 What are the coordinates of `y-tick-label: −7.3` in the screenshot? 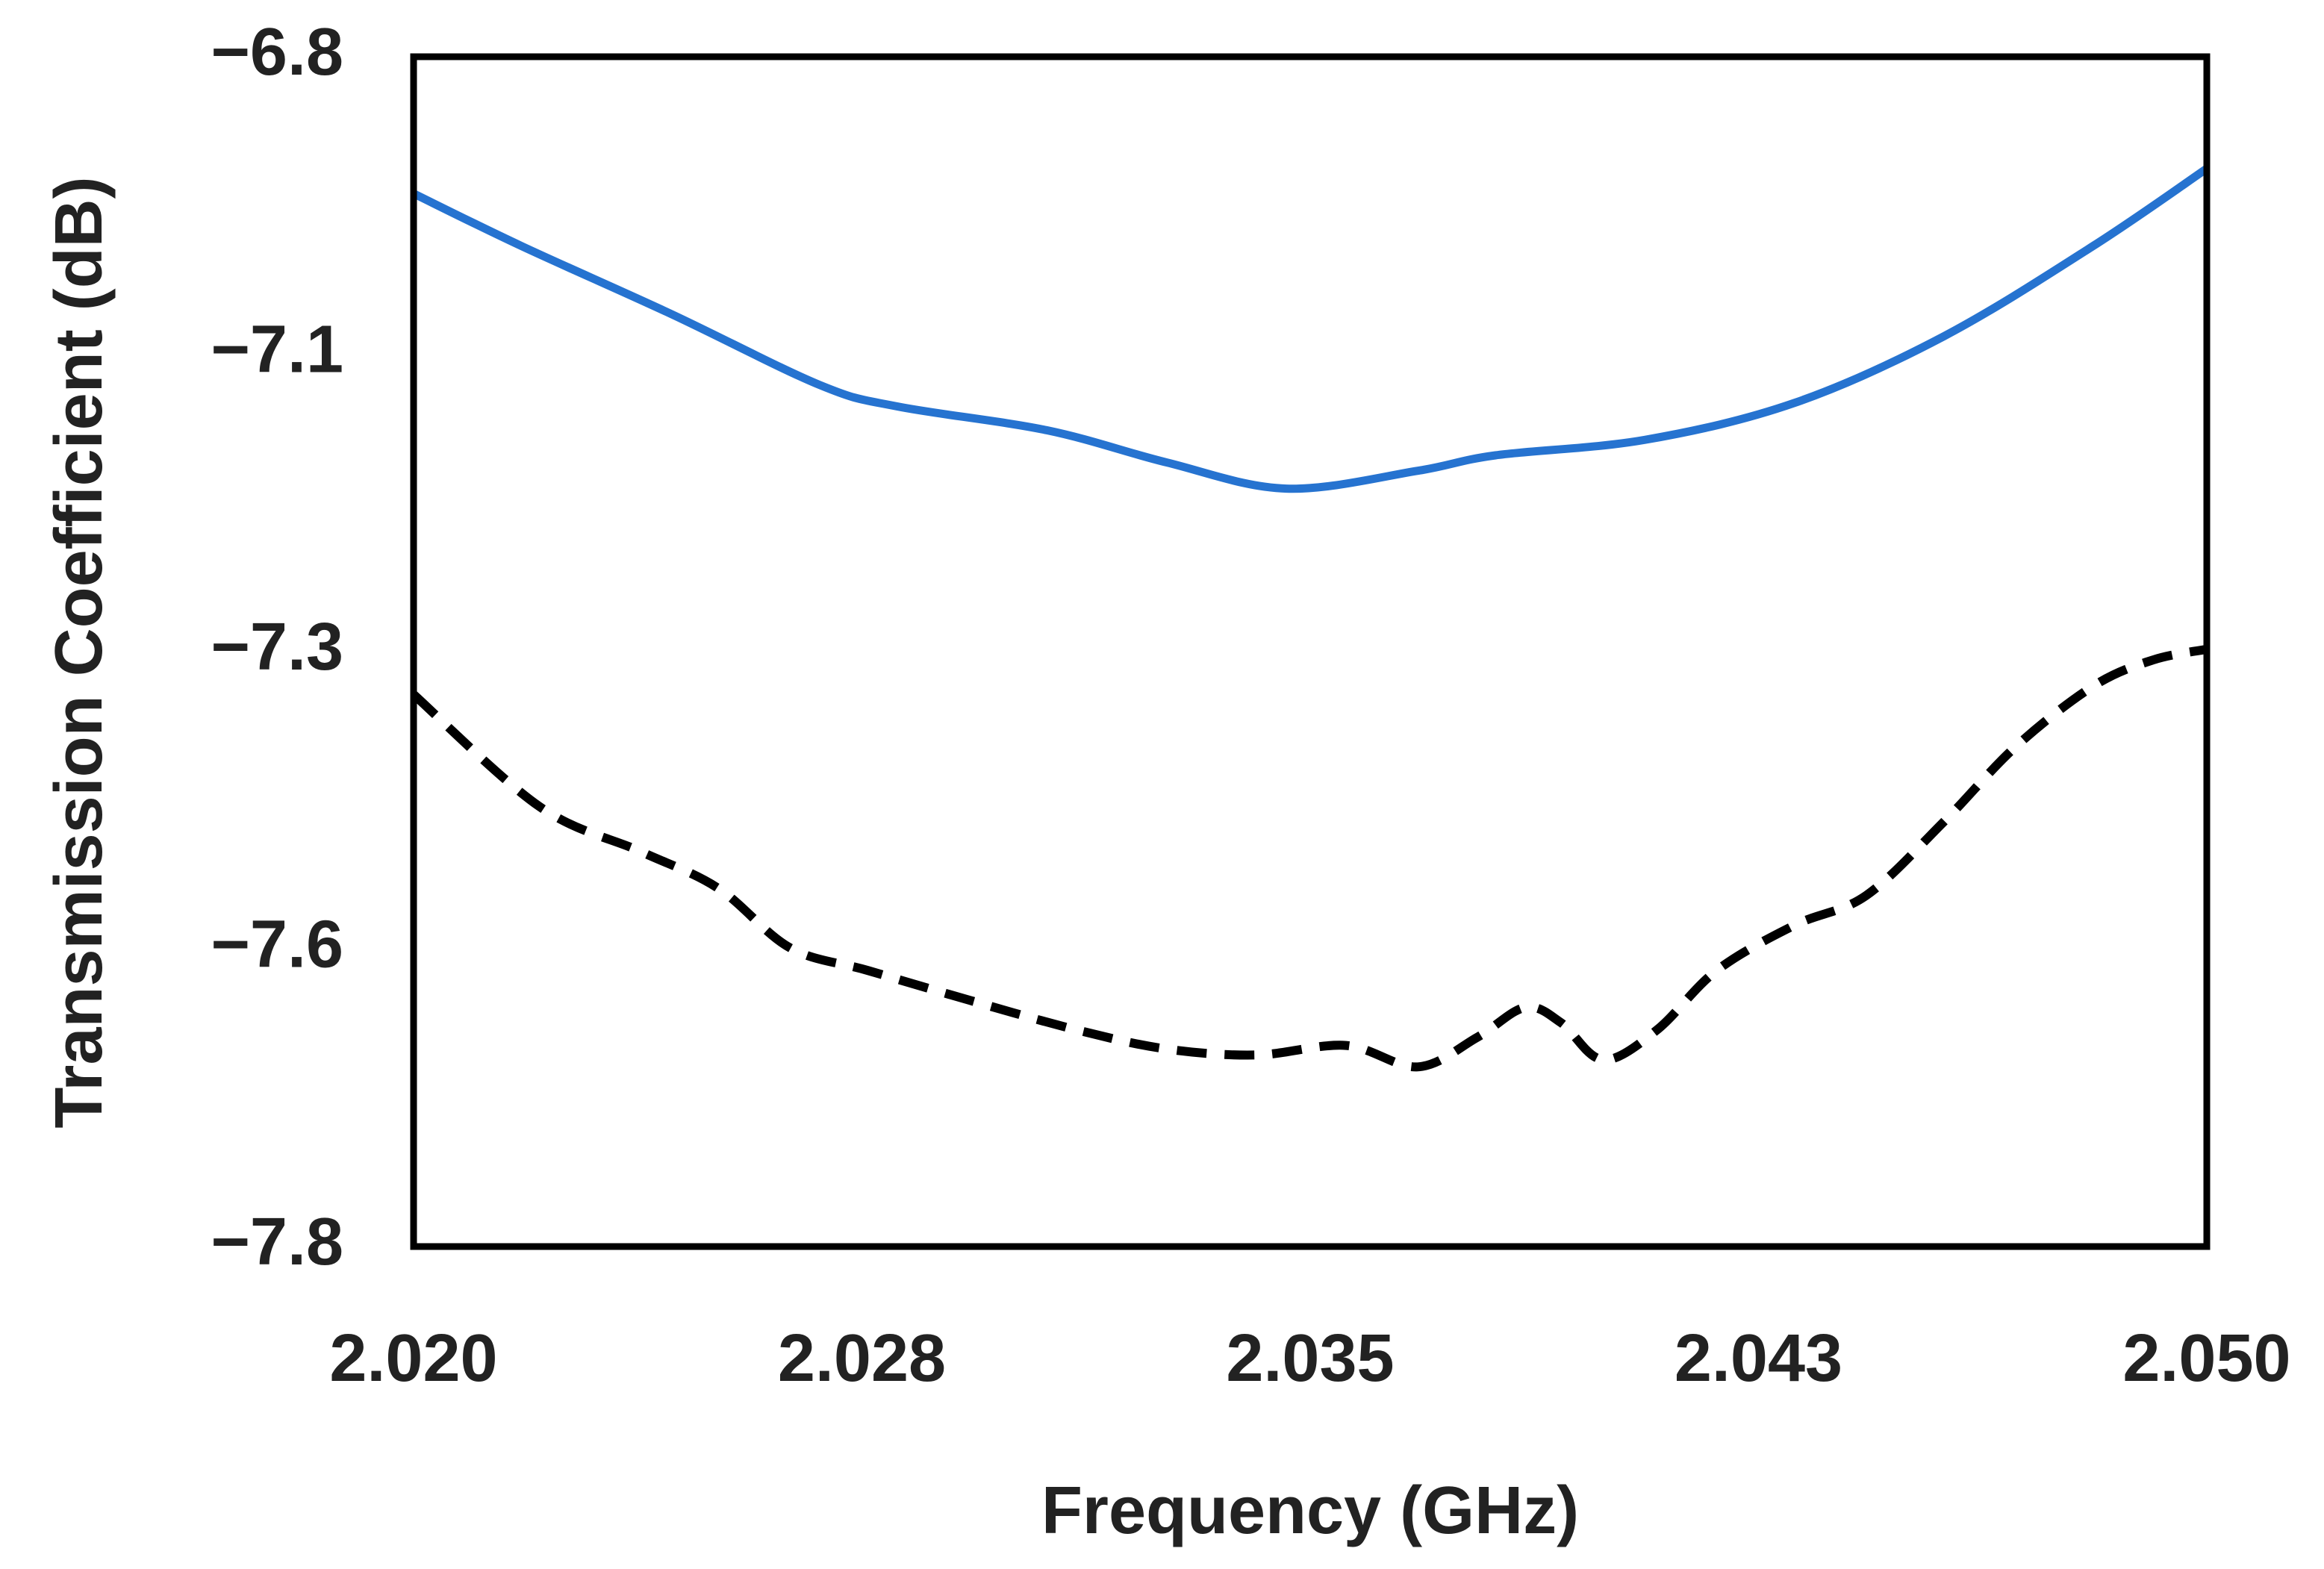 It's located at (277, 647).